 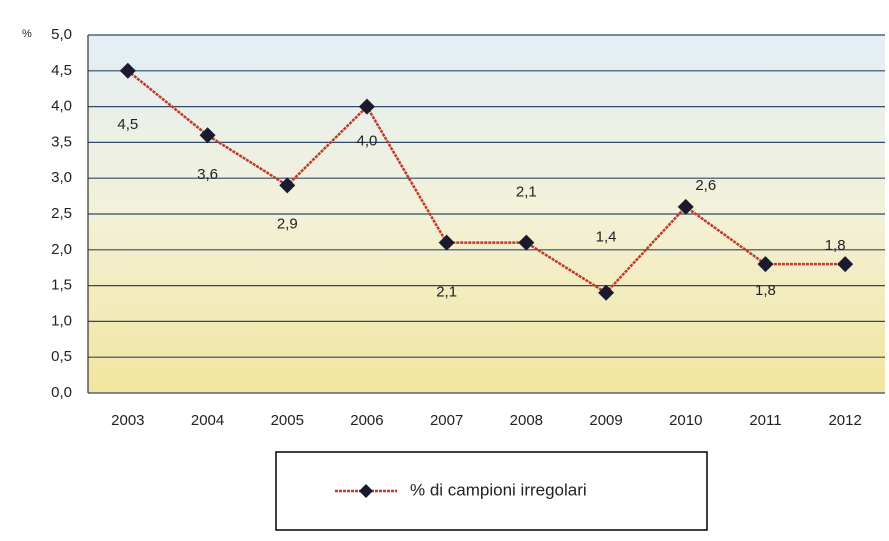 What do you see at coordinates (61, 177) in the screenshot?
I see `y-tick-label: 3,0` at bounding box center [61, 177].